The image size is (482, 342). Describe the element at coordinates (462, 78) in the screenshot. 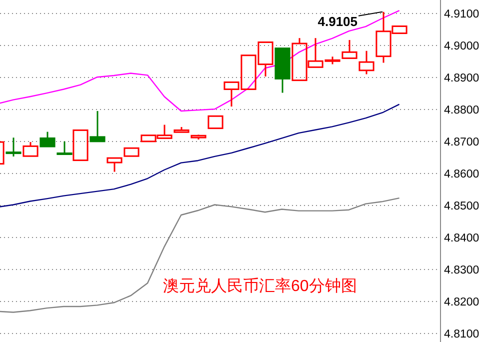

I see `y-tick-label: 4.8900` at that location.